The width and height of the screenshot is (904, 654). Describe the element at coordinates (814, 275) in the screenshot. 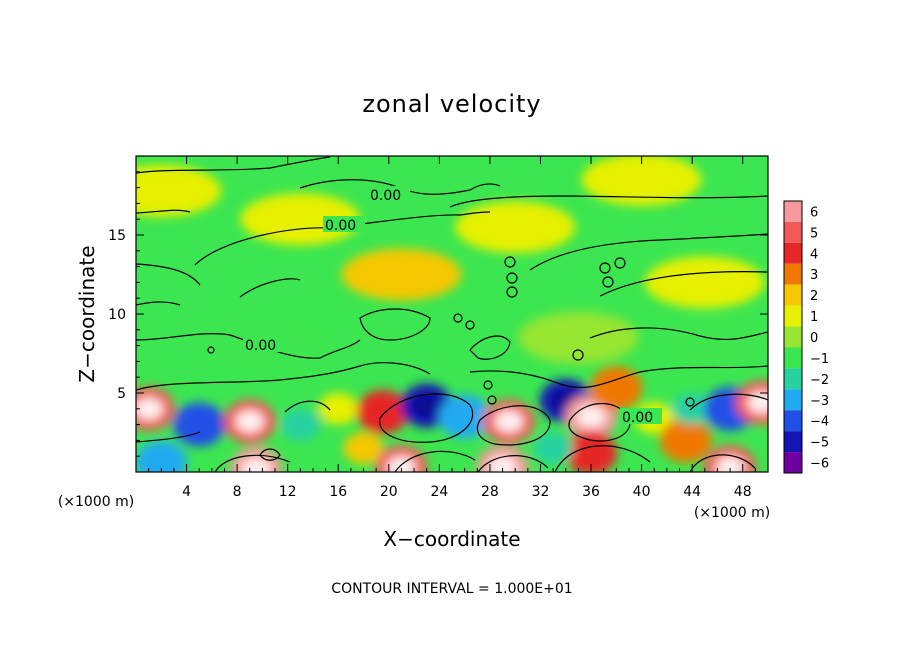

I see `colorbar-label: 3` at that location.